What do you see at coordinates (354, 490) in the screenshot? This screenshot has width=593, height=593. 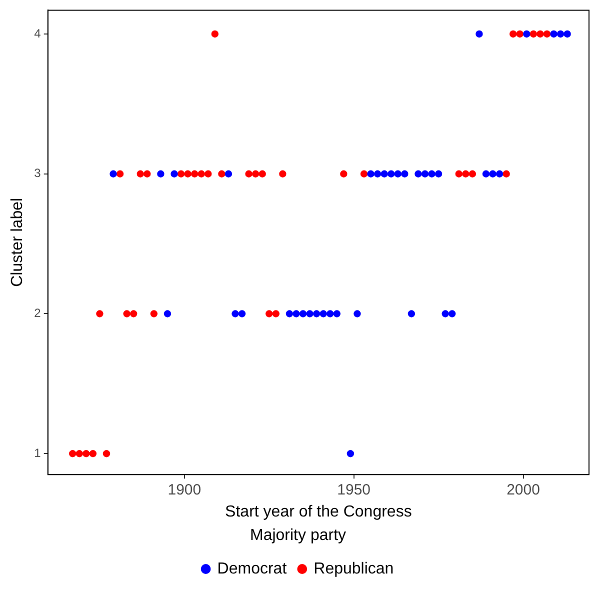 I see `x-tick-label: 1950` at bounding box center [354, 490].